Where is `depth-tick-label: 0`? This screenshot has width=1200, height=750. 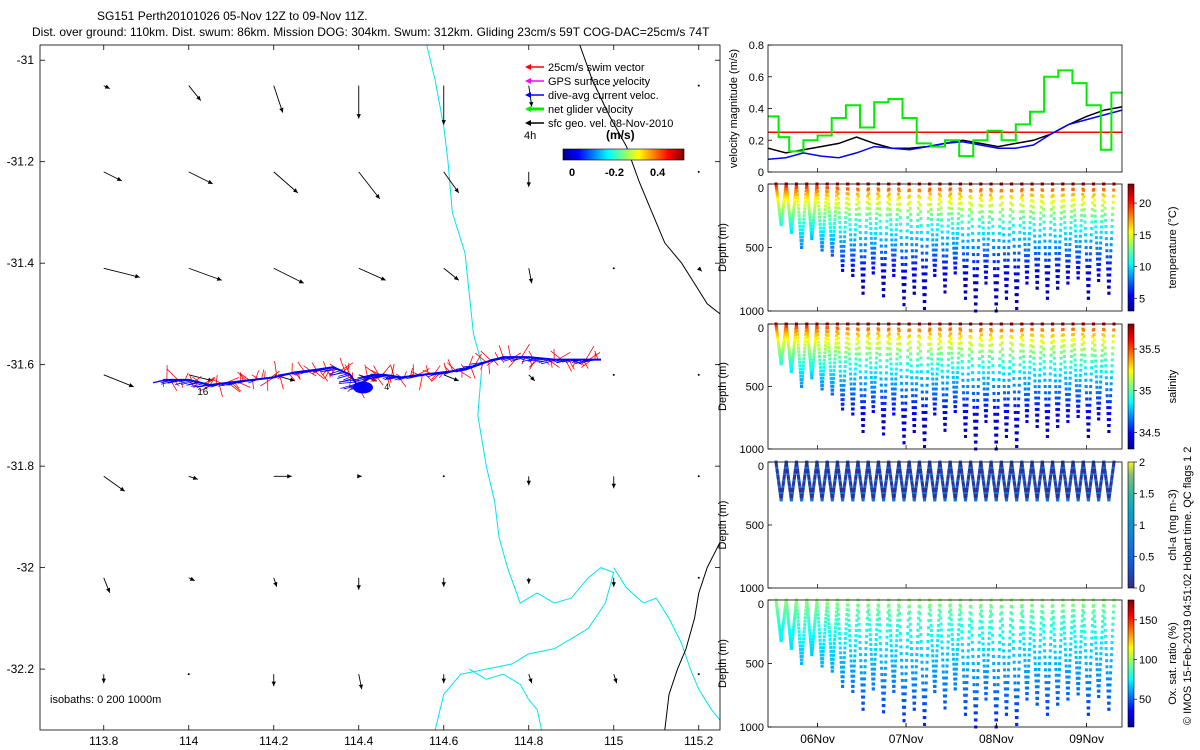 depth-tick-label: 0 is located at coordinates (761, 467).